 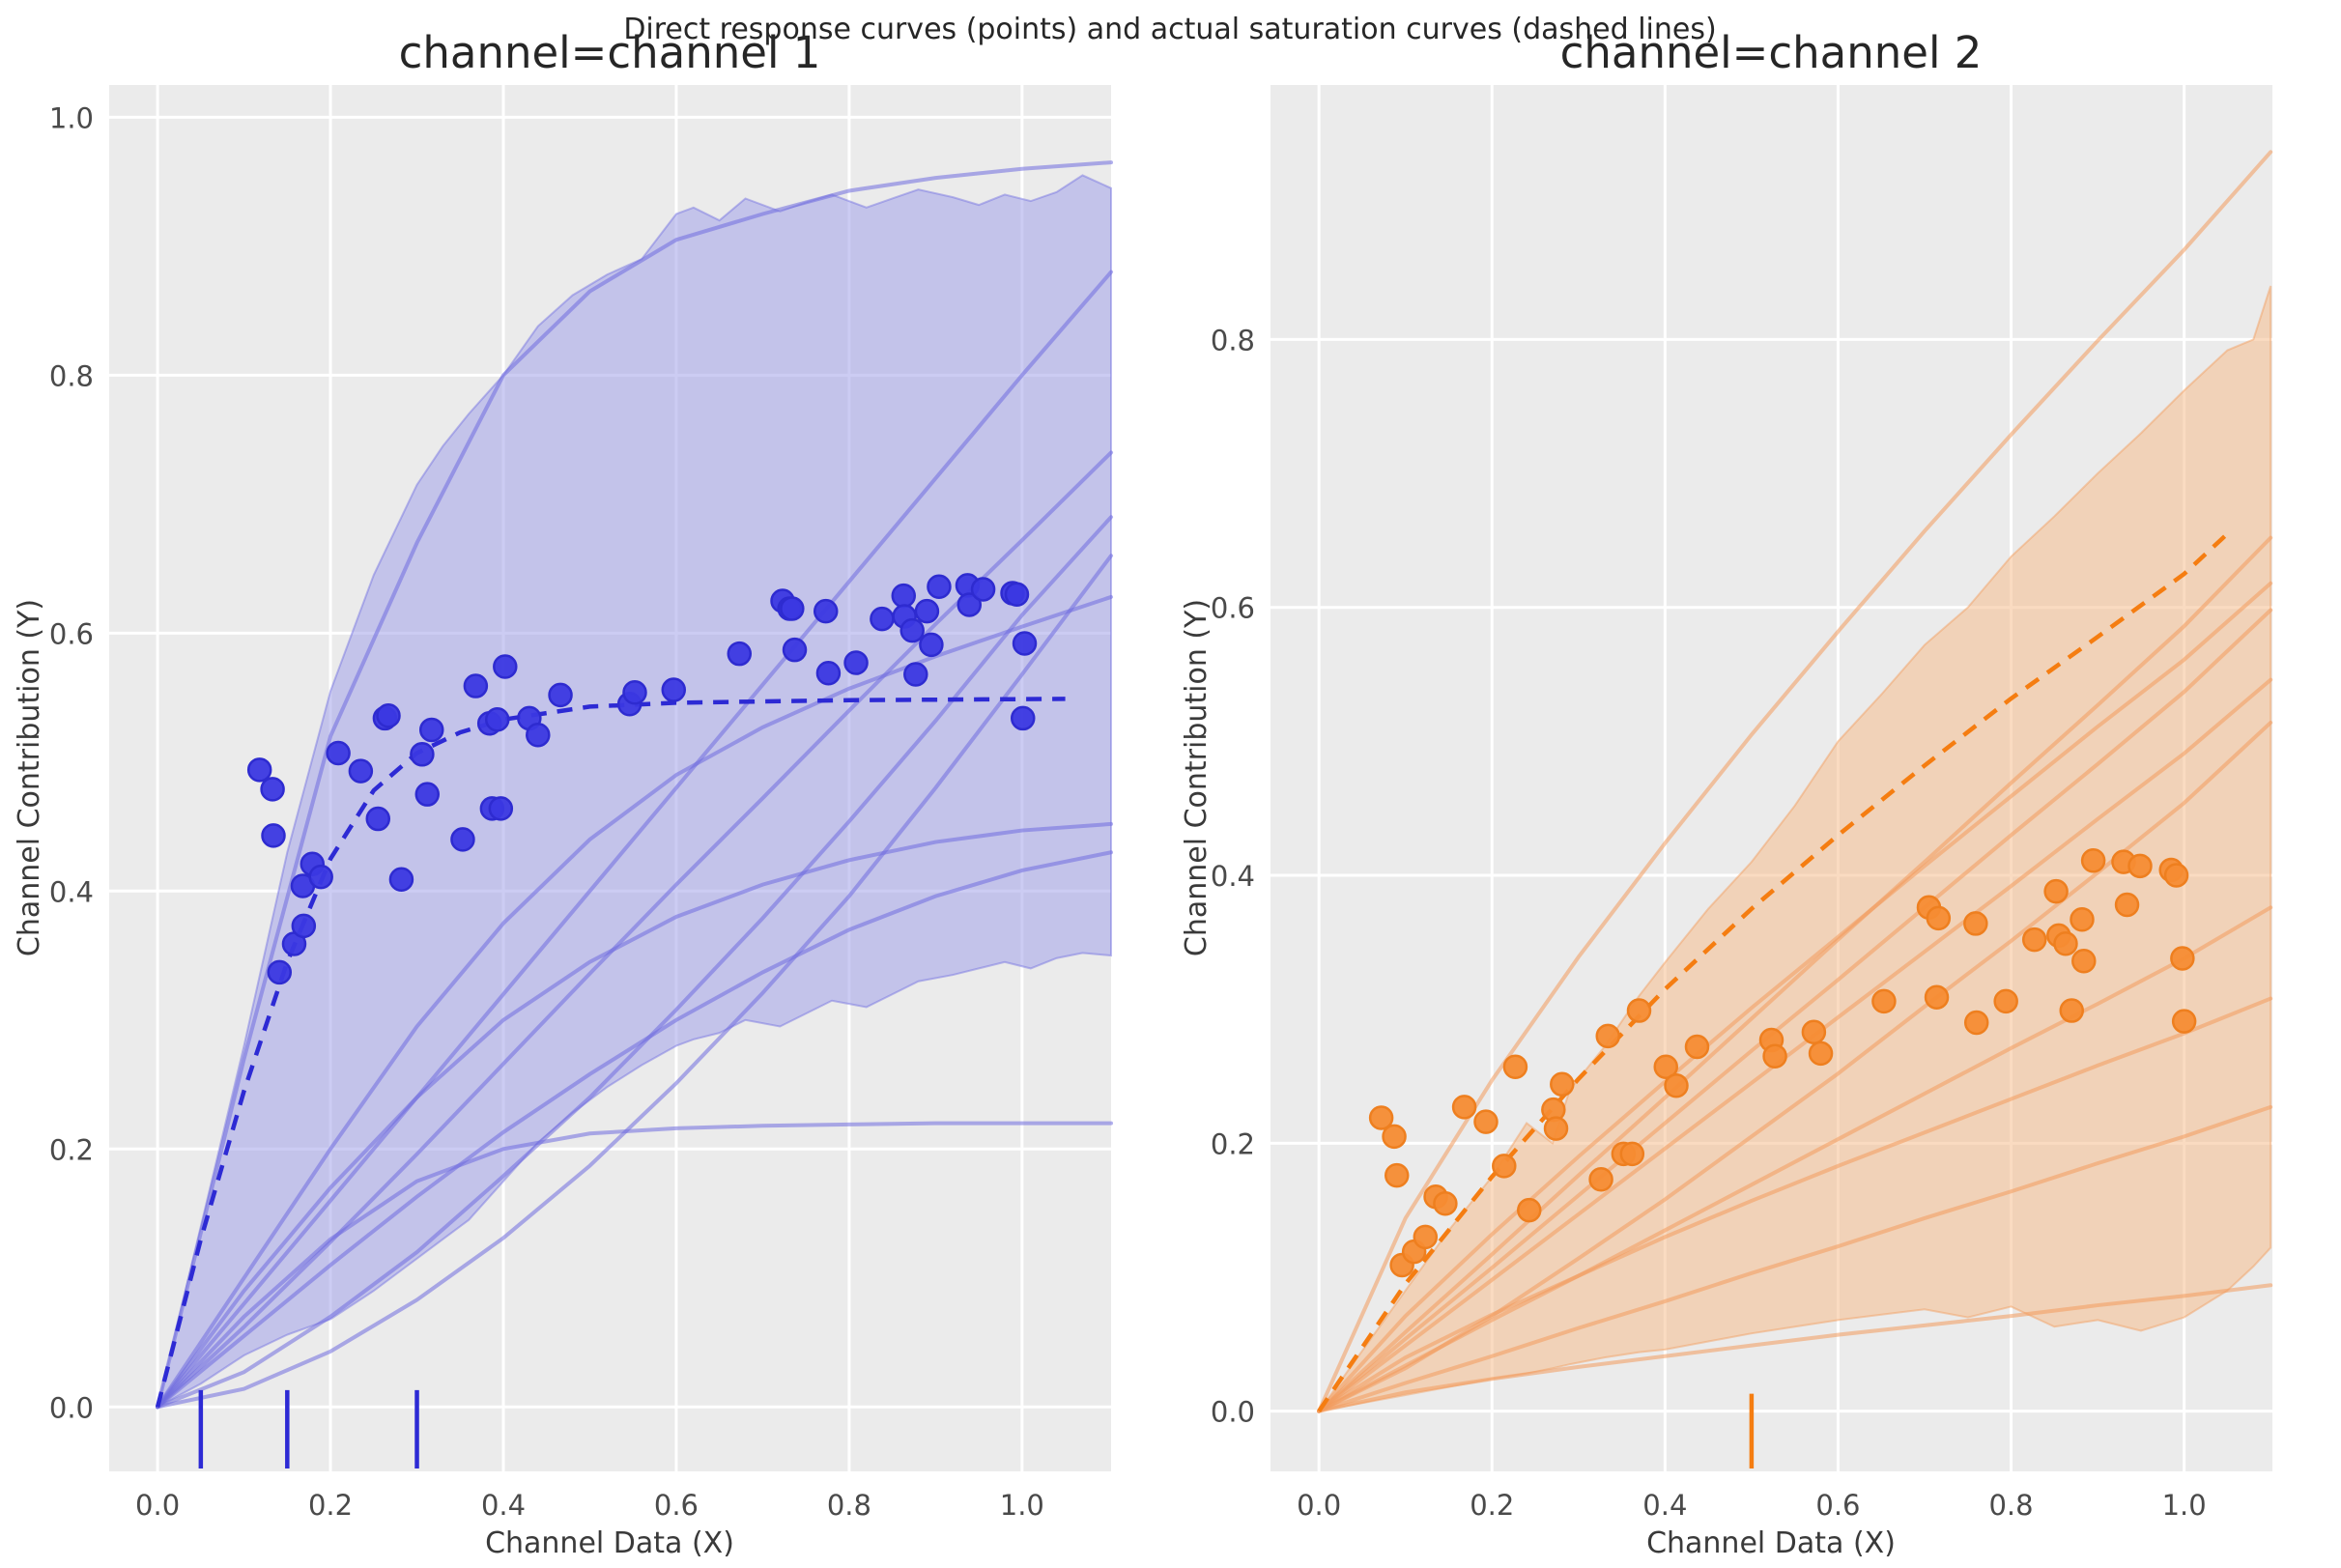 I want to click on x-tick-label: 0.8, so click(x=2011, y=1505).